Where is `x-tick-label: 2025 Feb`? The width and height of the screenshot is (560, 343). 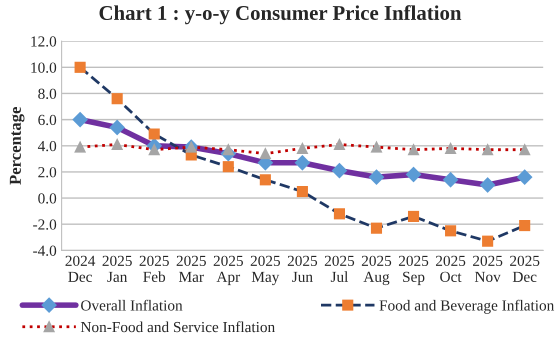
x-tick-label: 2025 Feb is located at coordinates (154, 269).